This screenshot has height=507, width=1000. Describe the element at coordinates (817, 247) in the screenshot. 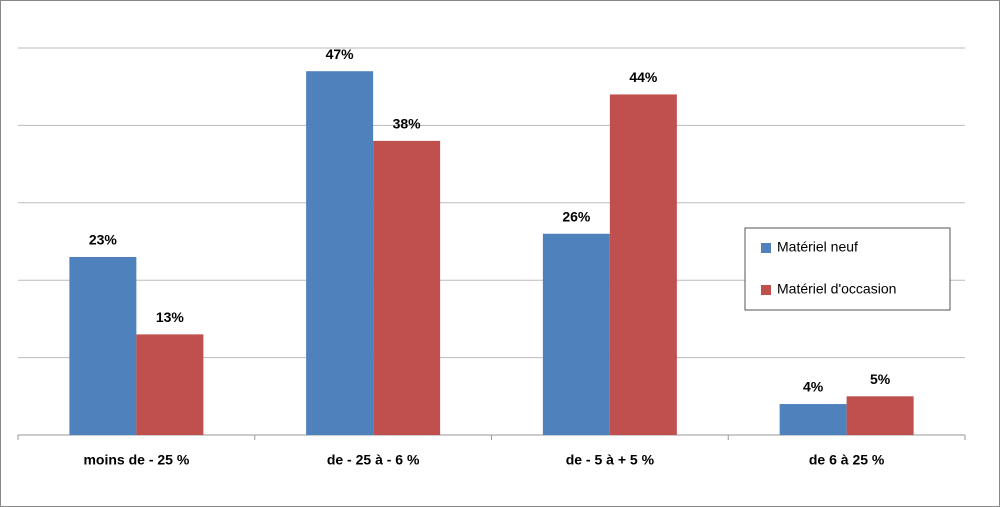

I see `legend-label: Matériel neuf` at that location.